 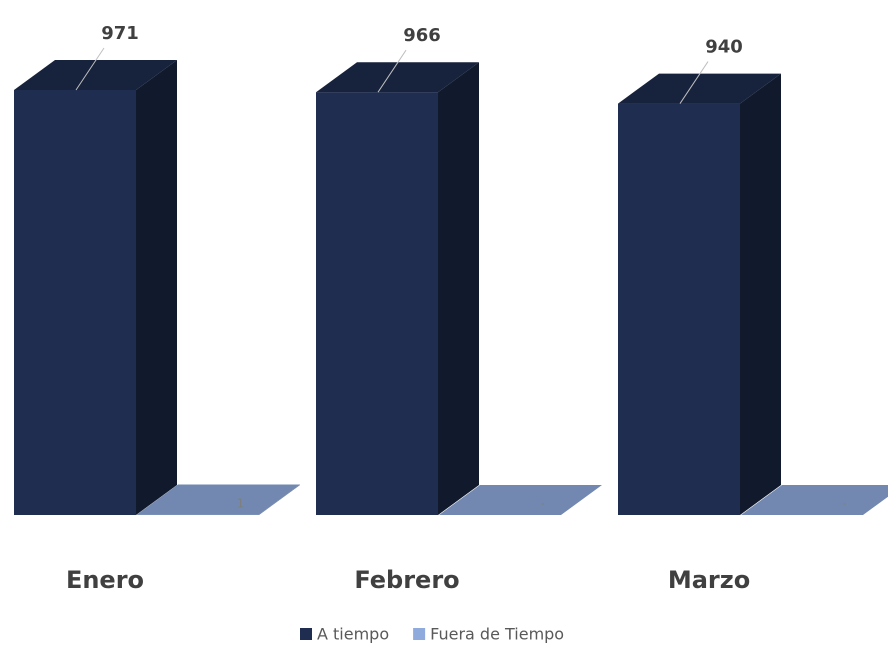 I want to click on x-tick-label: Enero, so click(x=105, y=580).